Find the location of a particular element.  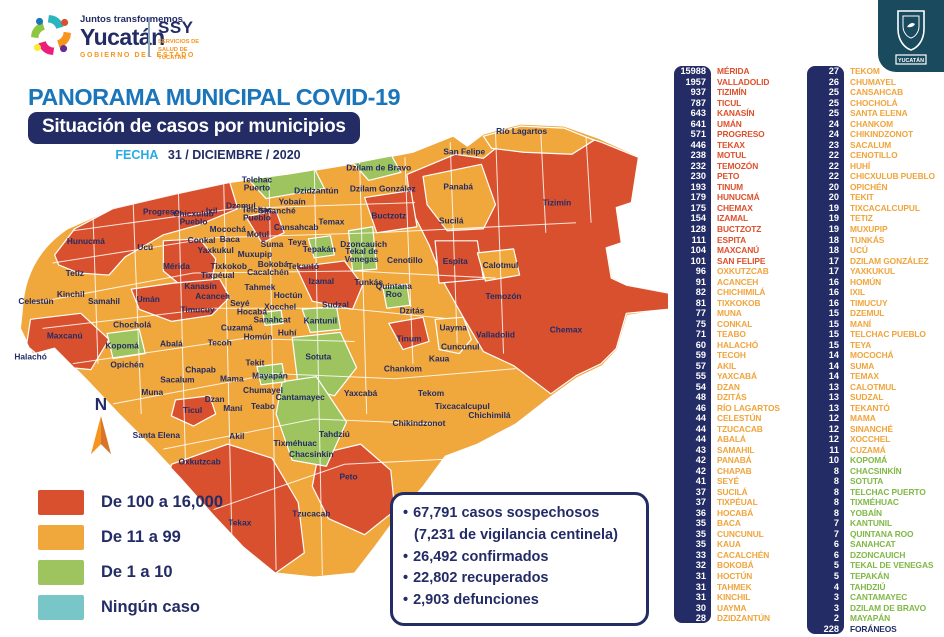

ranking-row: 44 ABALÁ is located at coordinates (727, 439).